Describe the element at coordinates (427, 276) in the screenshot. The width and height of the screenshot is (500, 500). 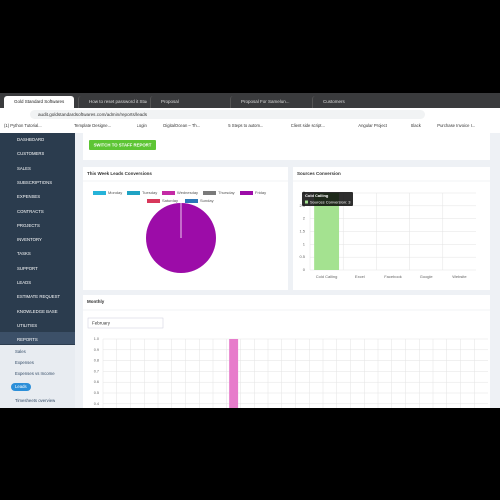
I see `x-tick-label: Google` at that location.